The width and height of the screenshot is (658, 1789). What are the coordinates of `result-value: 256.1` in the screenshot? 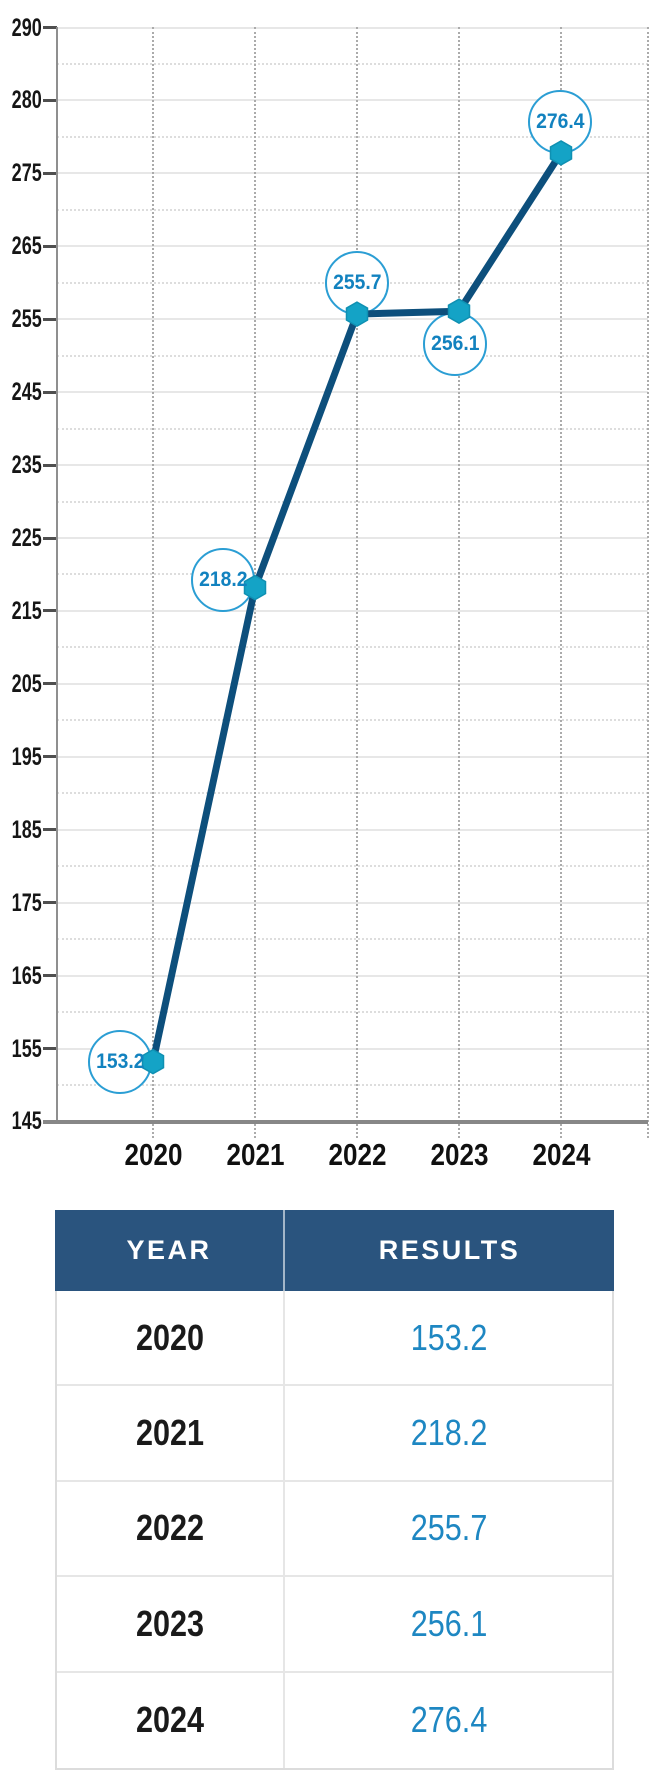 It's located at (449, 1623).